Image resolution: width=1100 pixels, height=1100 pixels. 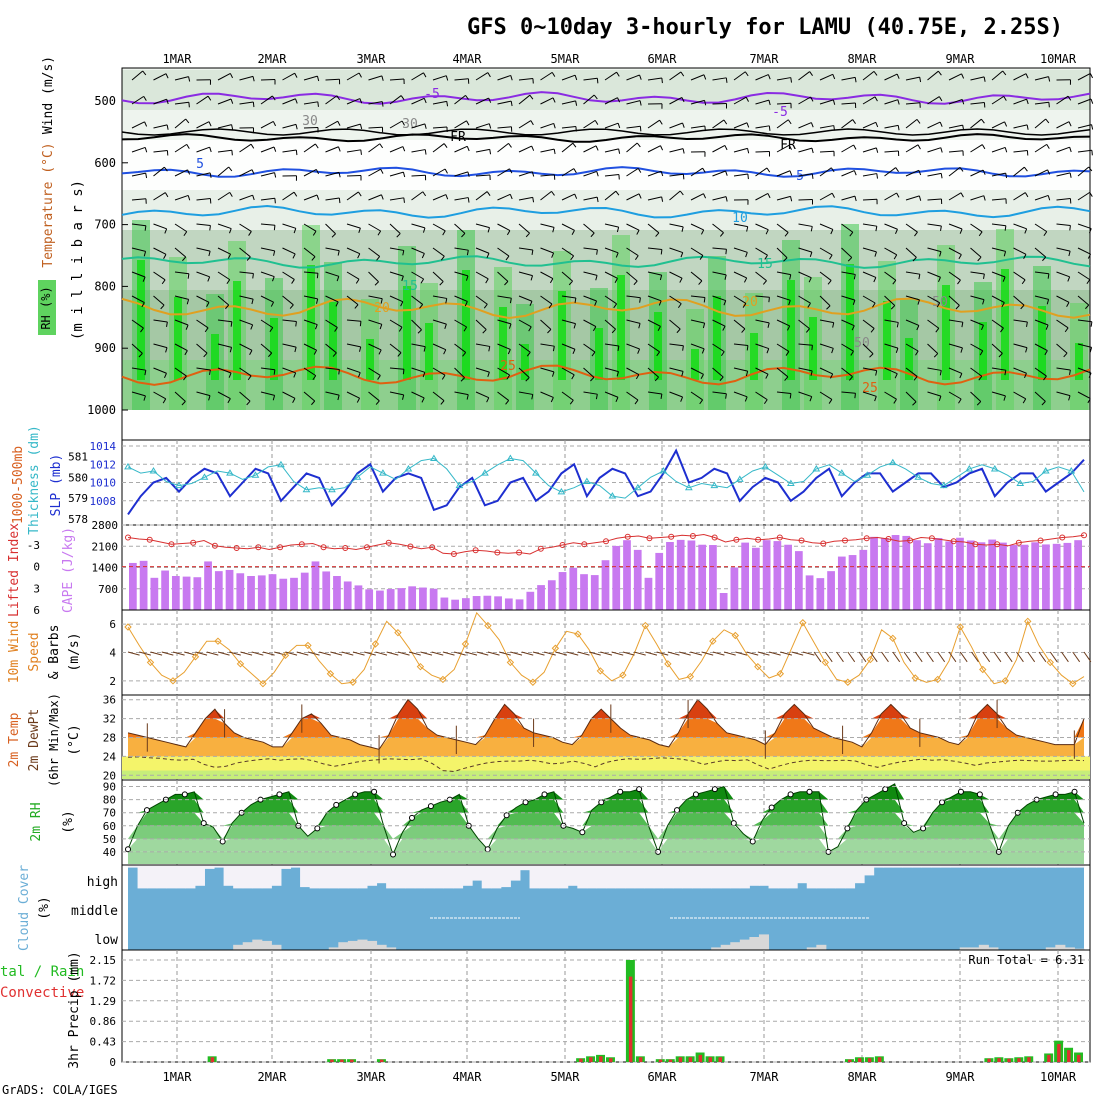 I want to click on rh-legend-swatch, so click(x=47, y=307).